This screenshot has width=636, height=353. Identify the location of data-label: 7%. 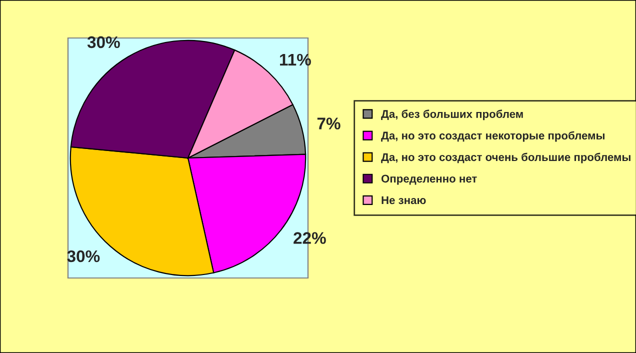
(328, 124).